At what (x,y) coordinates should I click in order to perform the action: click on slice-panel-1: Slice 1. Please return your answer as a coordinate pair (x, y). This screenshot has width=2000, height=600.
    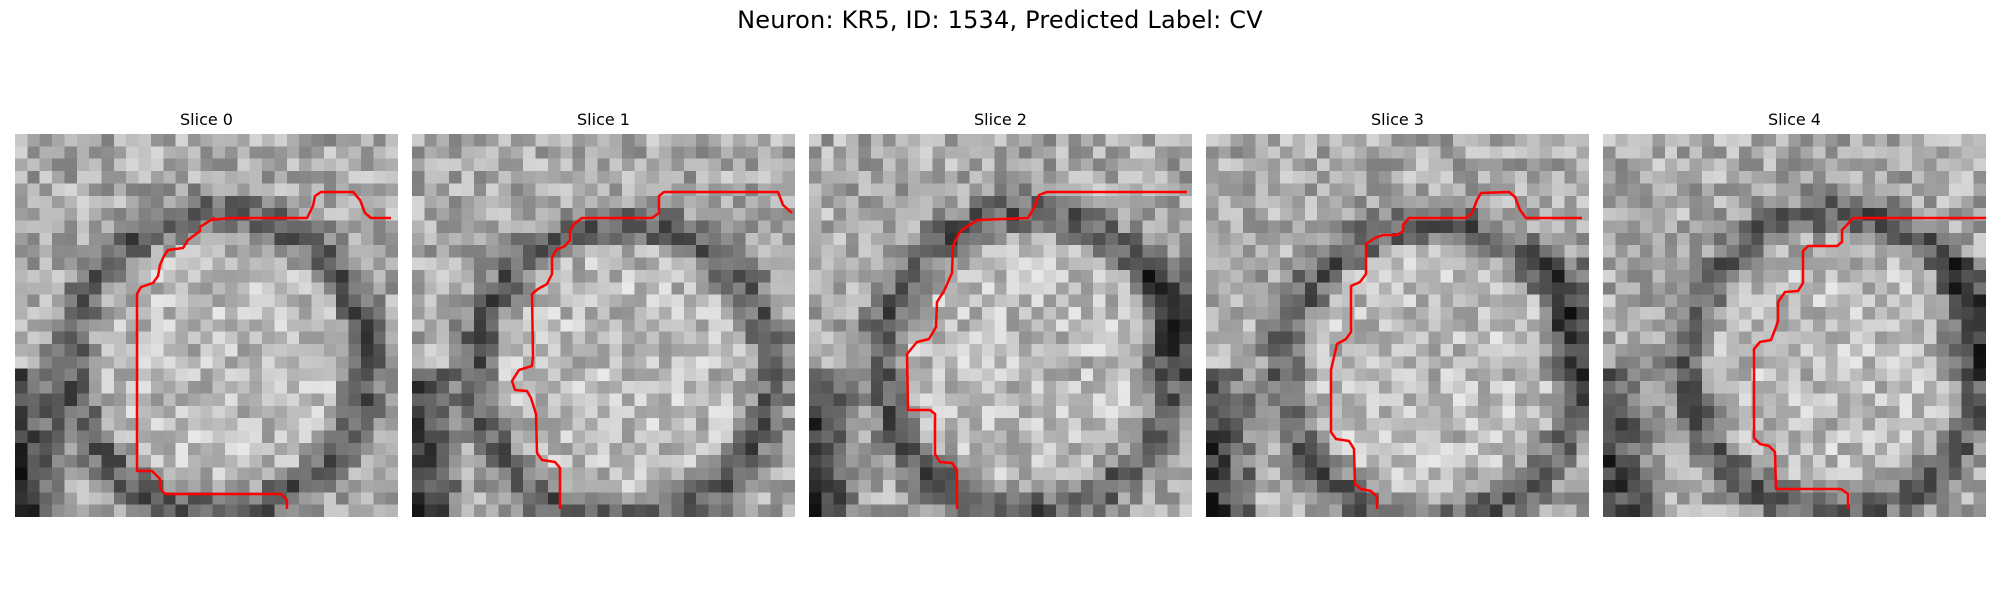
    Looking at the image, I should click on (603, 312).